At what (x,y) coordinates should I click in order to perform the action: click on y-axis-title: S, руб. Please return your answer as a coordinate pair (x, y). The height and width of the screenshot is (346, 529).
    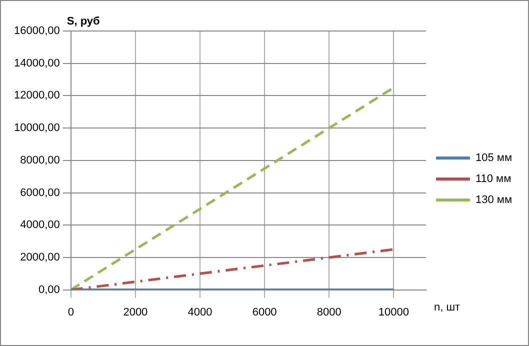
    Looking at the image, I should click on (83, 22).